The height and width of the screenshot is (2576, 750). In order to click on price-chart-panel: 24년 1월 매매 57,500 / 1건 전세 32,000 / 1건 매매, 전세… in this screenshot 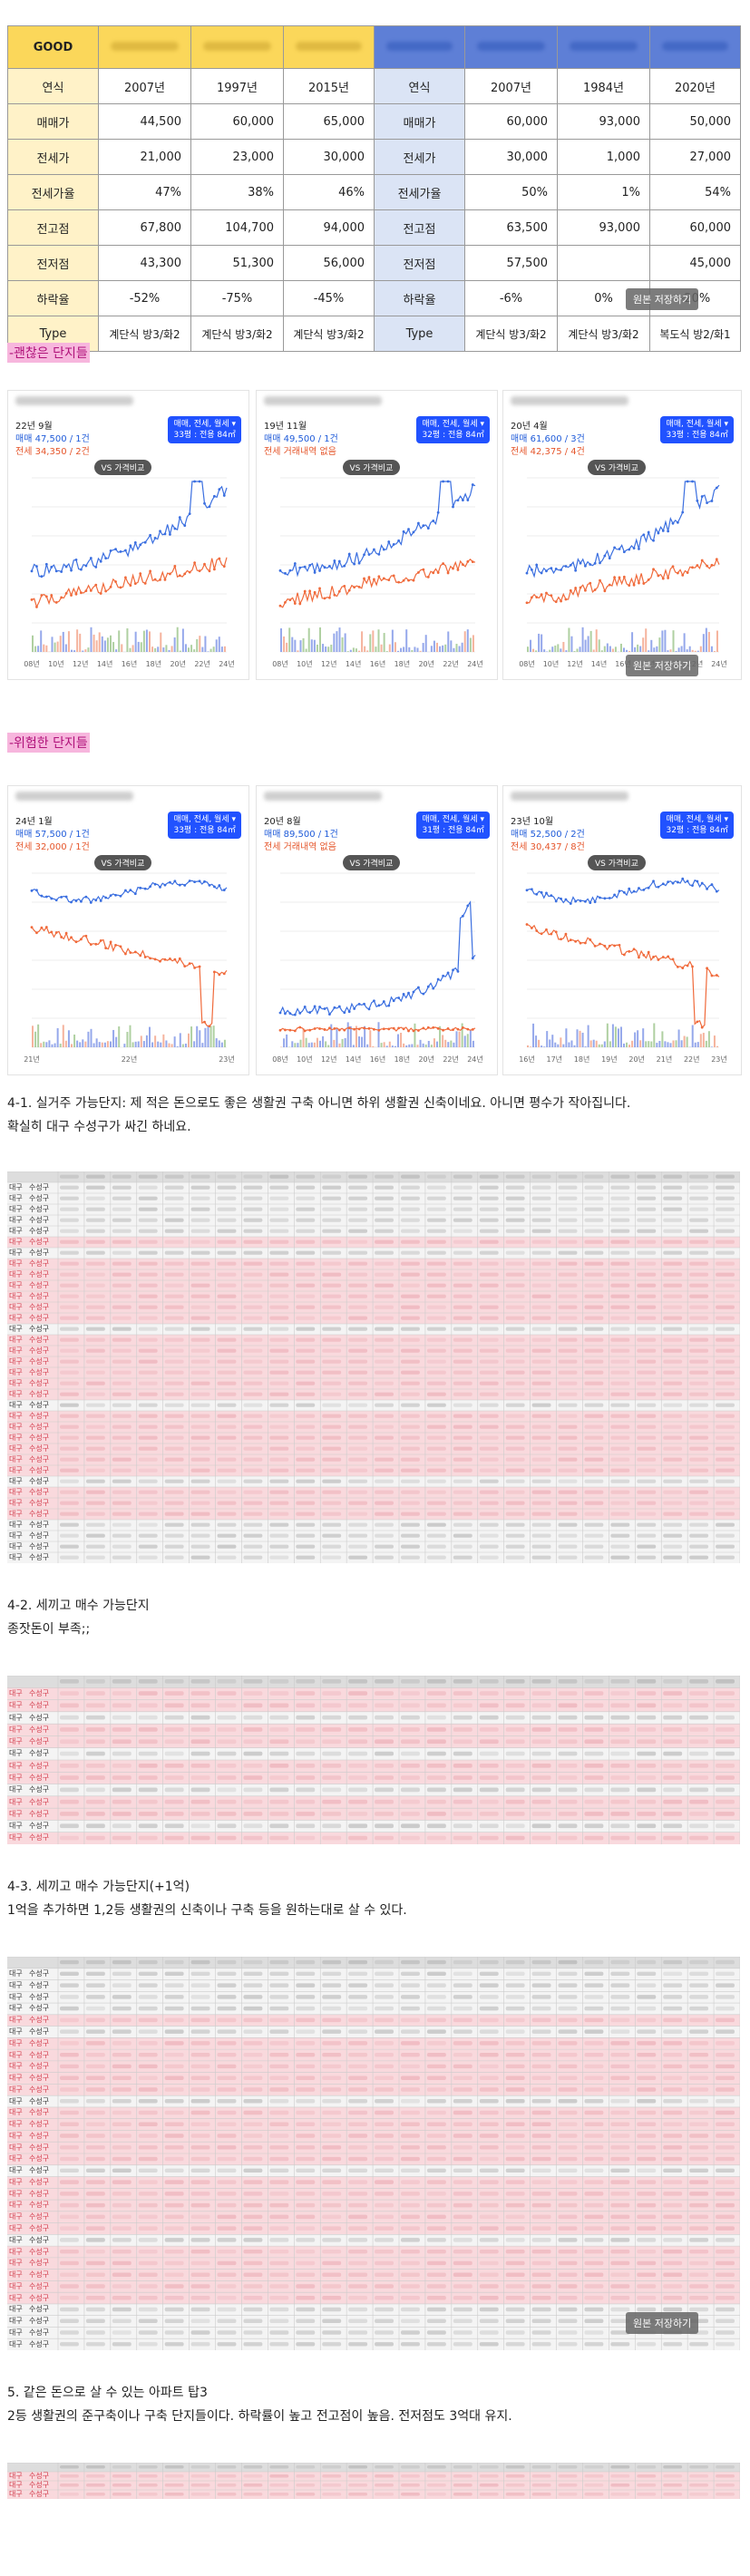, I will do `click(128, 930)`.